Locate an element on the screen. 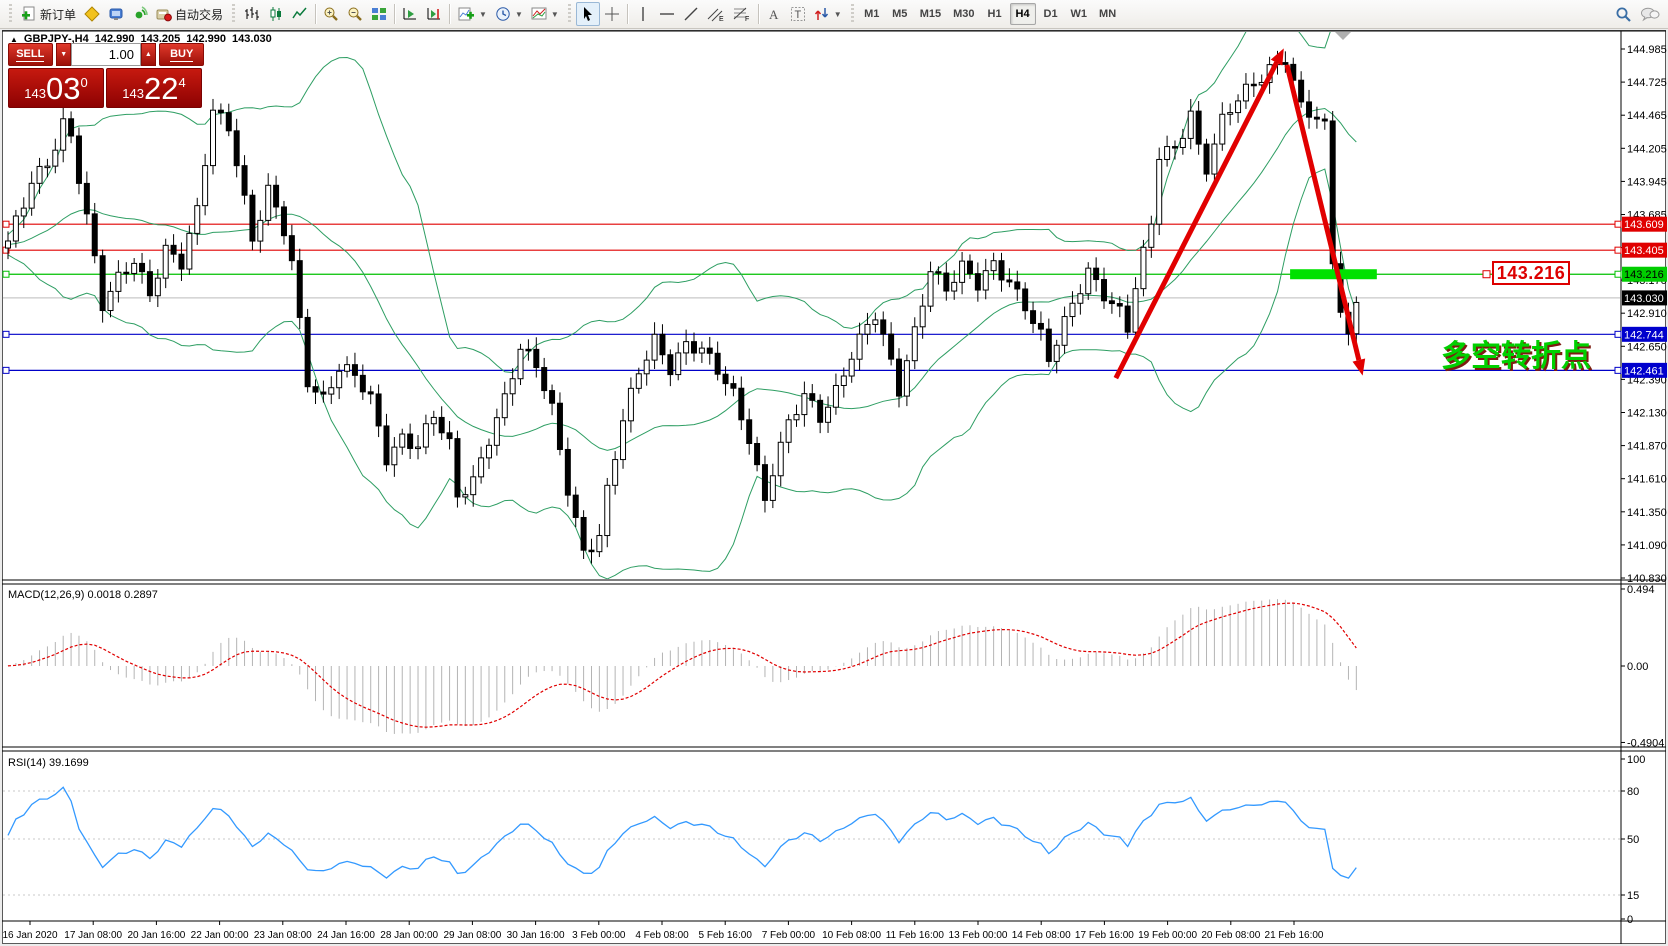 The image size is (1668, 946). macd-signal-line is located at coordinates (682, 665).